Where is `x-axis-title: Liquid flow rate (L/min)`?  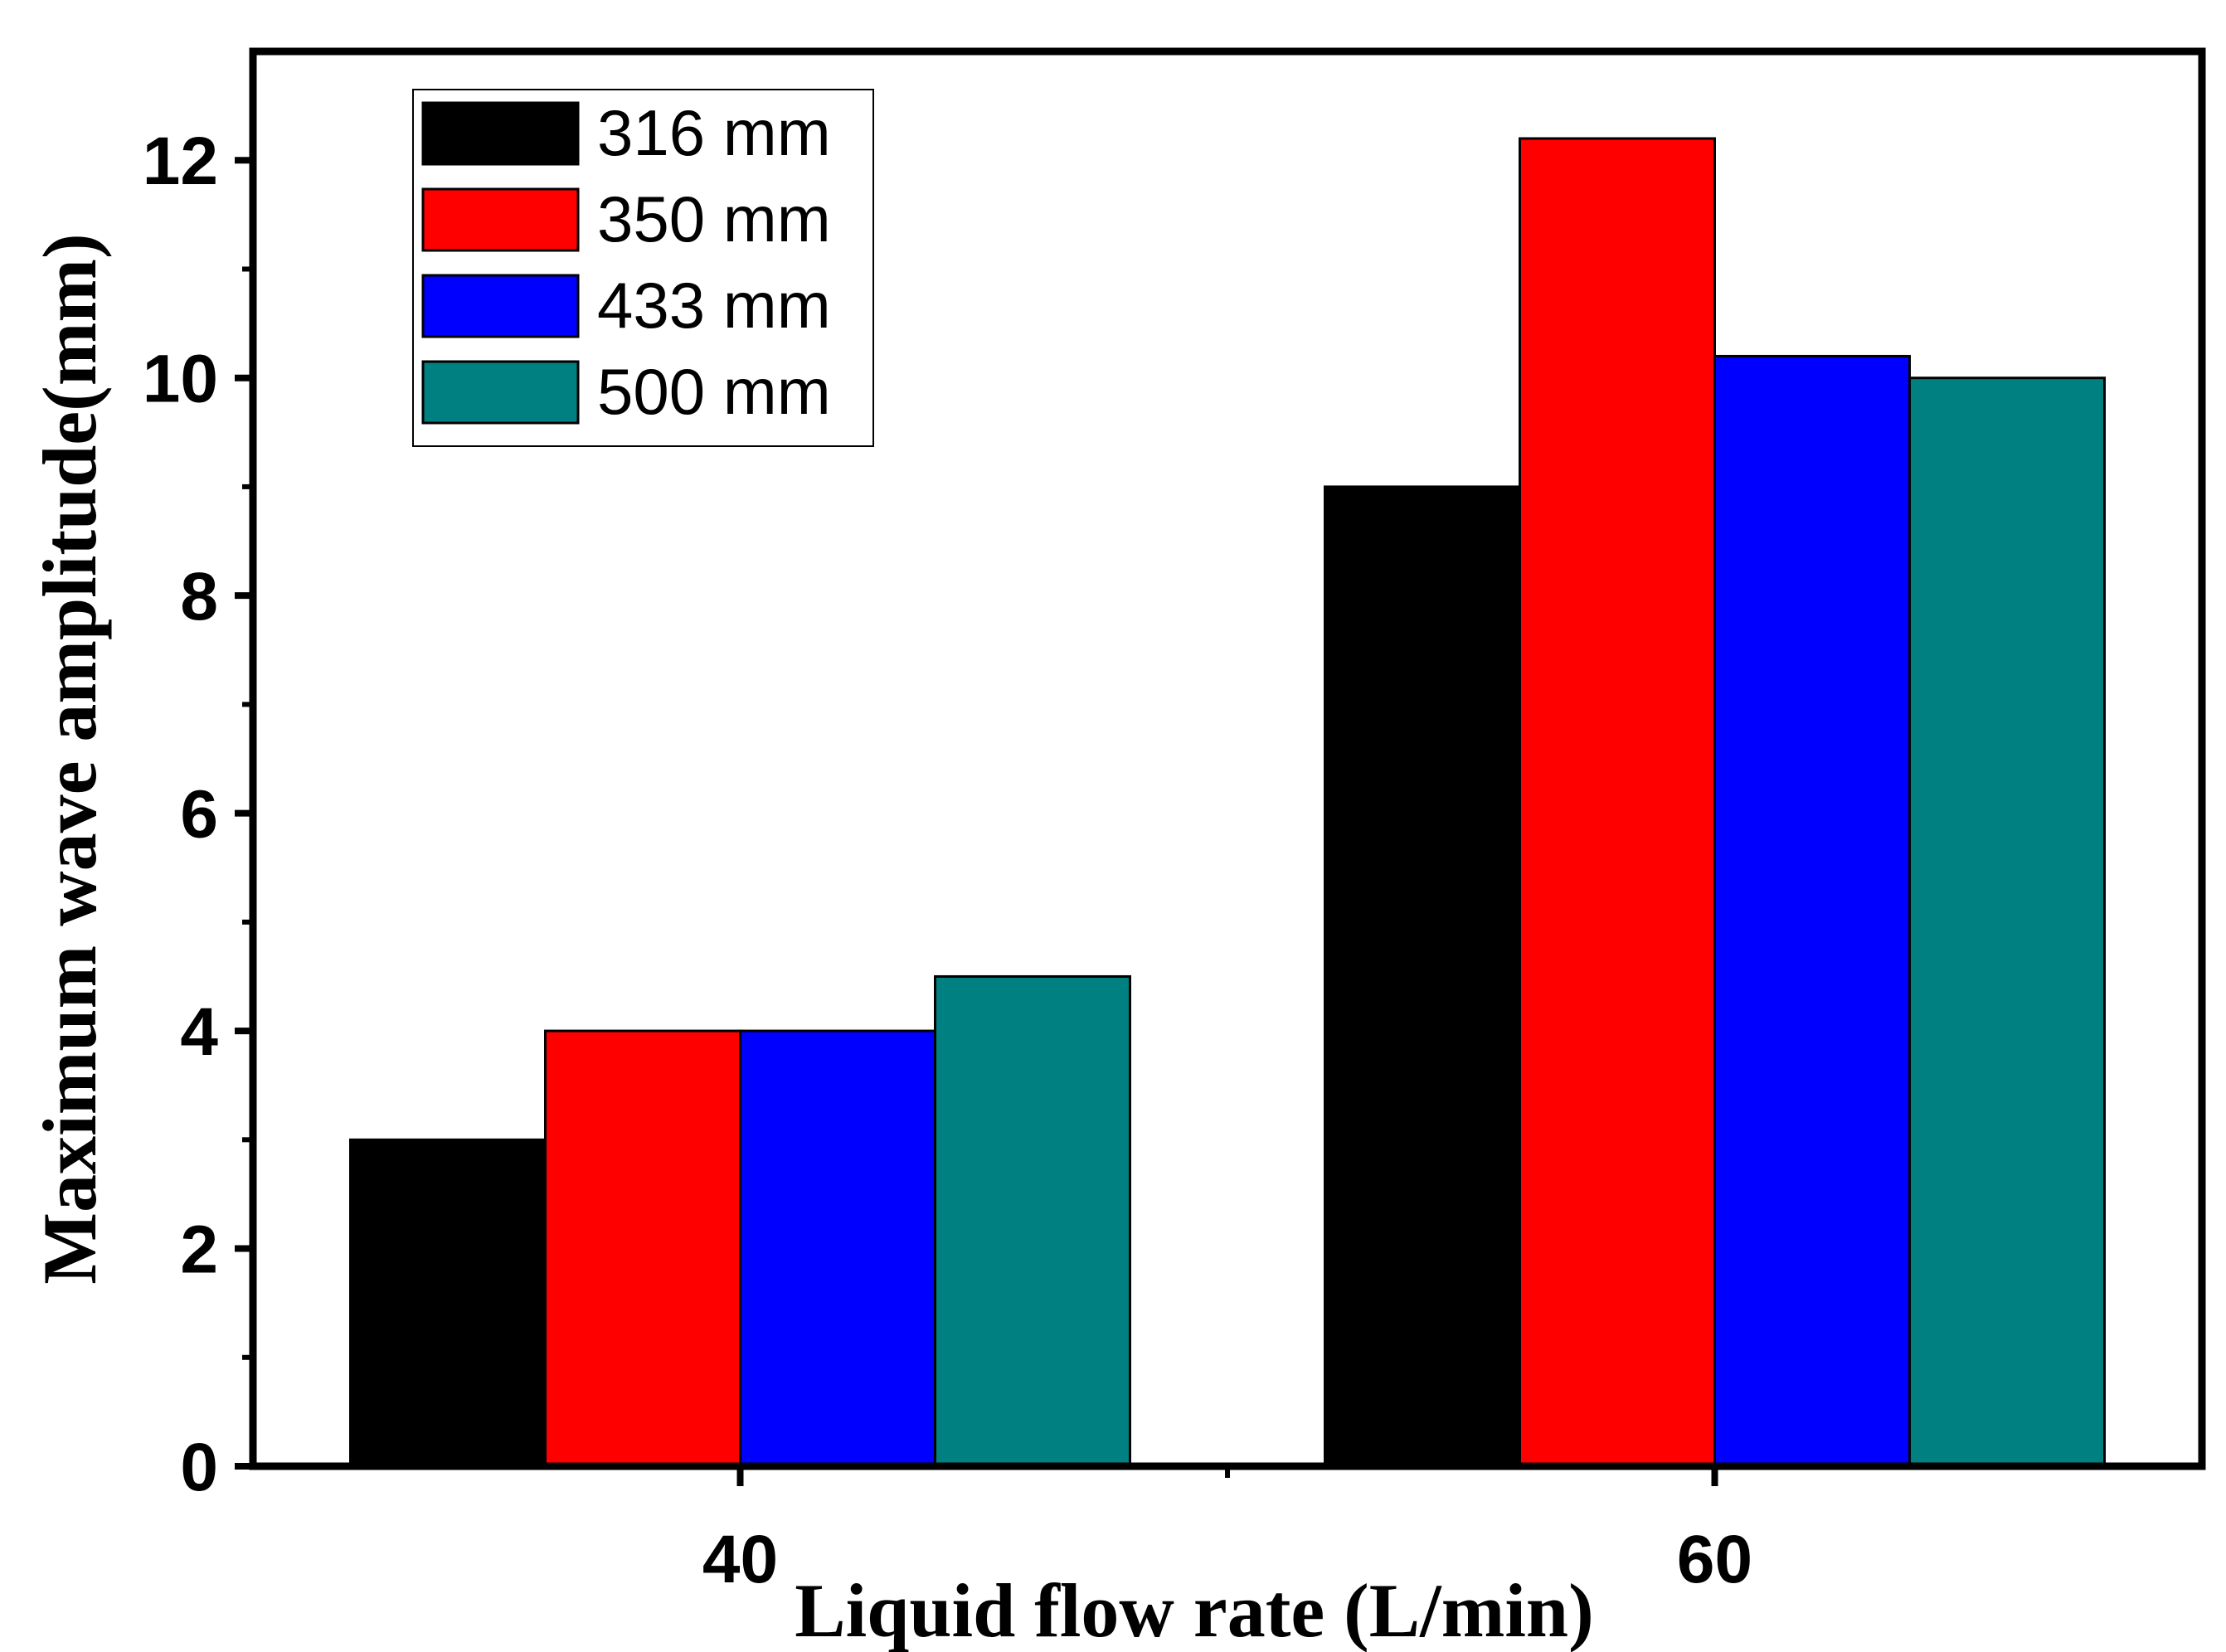 x-axis-title: Liquid flow rate (L/min) is located at coordinates (1194, 1610).